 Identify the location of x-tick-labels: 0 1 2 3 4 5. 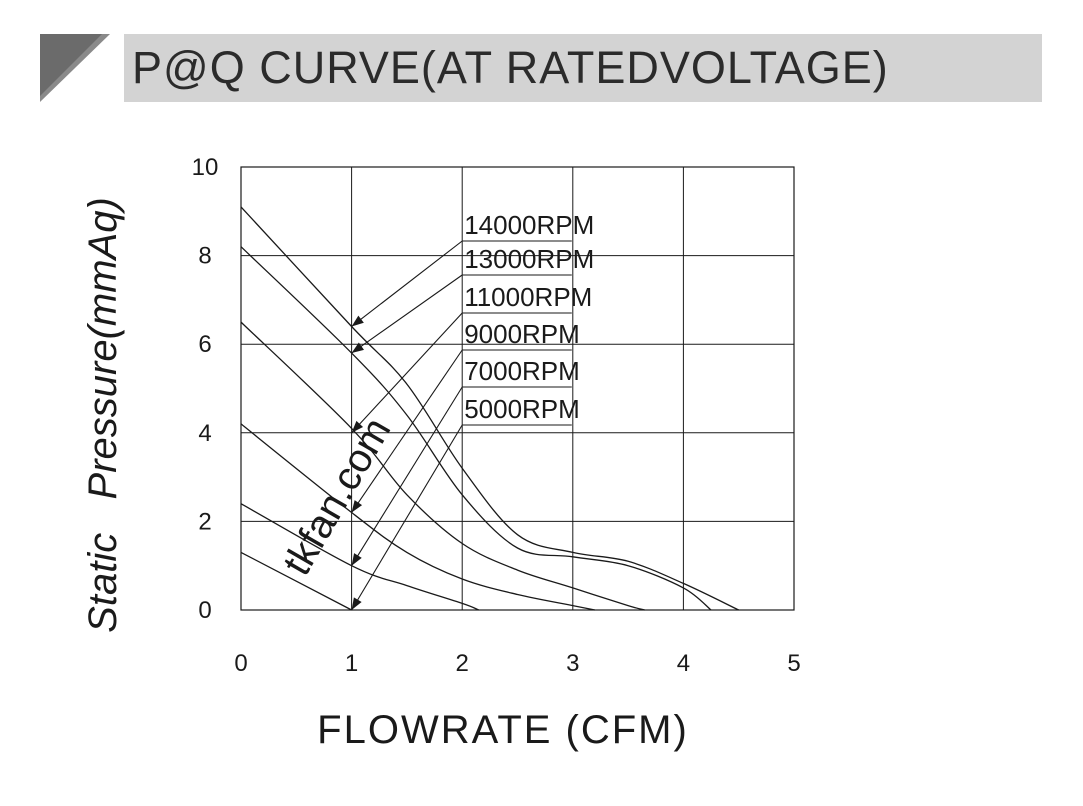
(517, 663).